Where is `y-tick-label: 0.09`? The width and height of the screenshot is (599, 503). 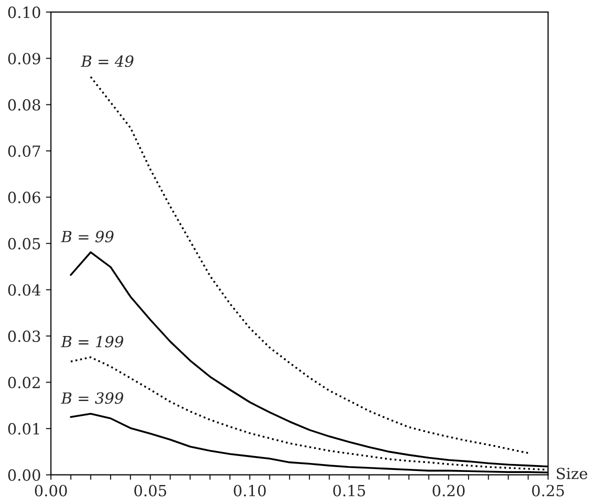
y-tick-label: 0.09 is located at coordinates (24, 58).